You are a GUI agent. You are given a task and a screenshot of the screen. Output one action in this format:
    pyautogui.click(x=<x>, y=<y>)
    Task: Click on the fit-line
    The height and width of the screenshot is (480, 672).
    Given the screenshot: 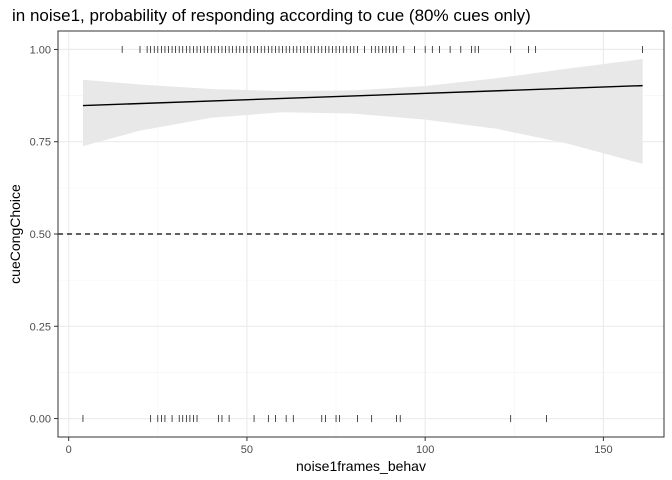 What is the action you would take?
    pyautogui.click(x=362, y=95)
    